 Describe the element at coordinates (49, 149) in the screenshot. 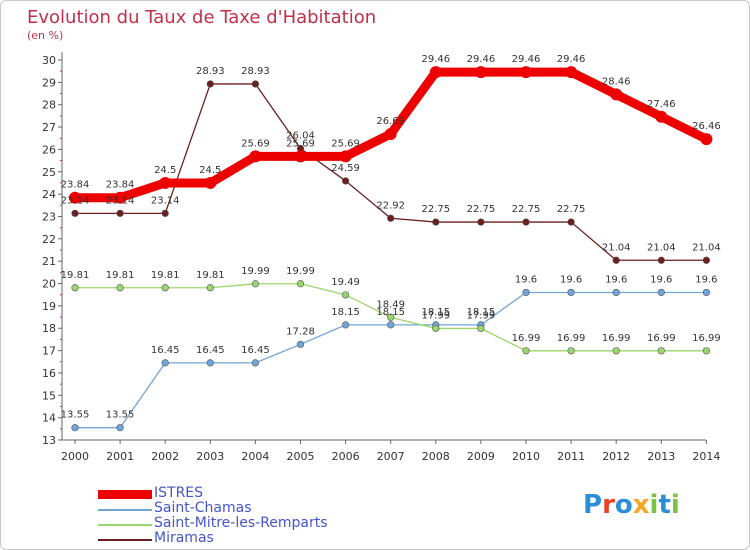

I see `y-tick-label: 26` at that location.